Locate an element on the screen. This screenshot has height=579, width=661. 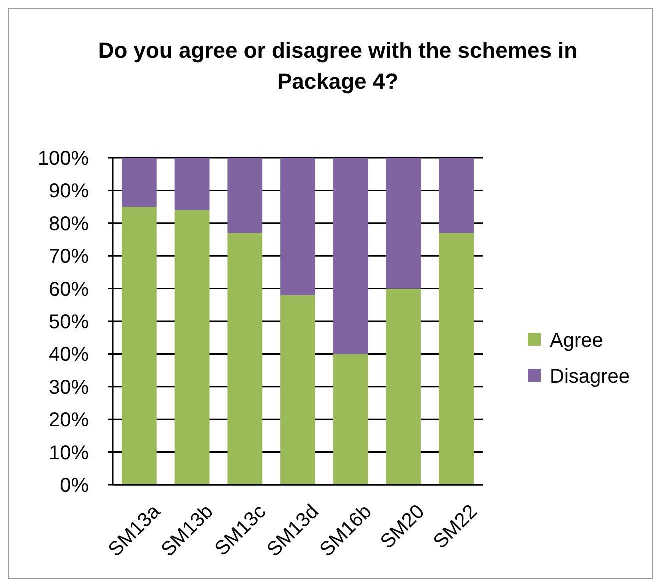
legend-label: Disagree is located at coordinates (590, 377).